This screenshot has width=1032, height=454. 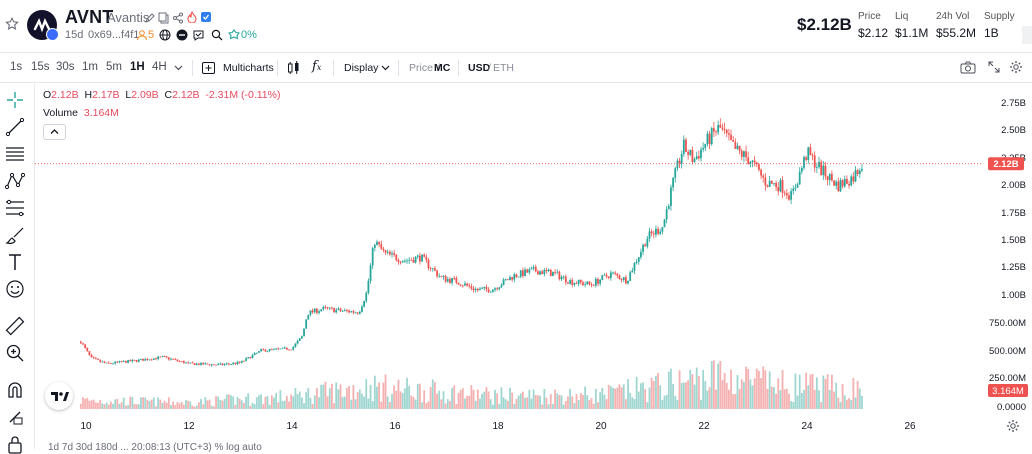 What do you see at coordinates (442, 68) in the screenshot?
I see `mc-toggle: MC` at bounding box center [442, 68].